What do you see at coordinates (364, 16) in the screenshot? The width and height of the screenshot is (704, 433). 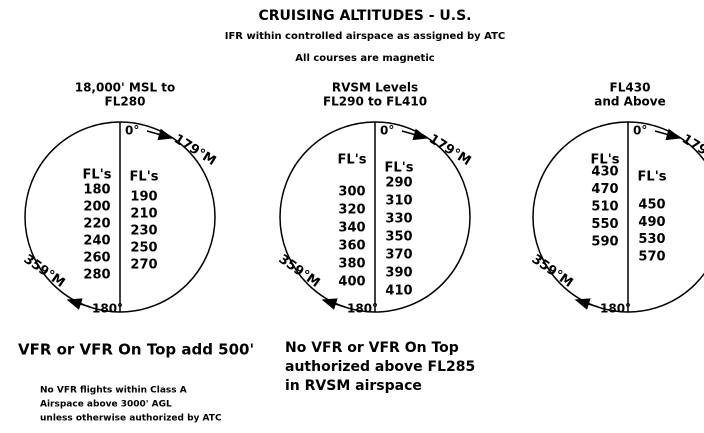 I see `title: CRUISING ALTITUDES - U.S.` at bounding box center [364, 16].